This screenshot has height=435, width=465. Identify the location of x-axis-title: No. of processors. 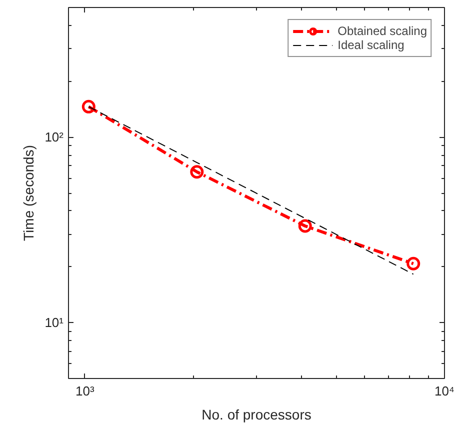
(257, 414).